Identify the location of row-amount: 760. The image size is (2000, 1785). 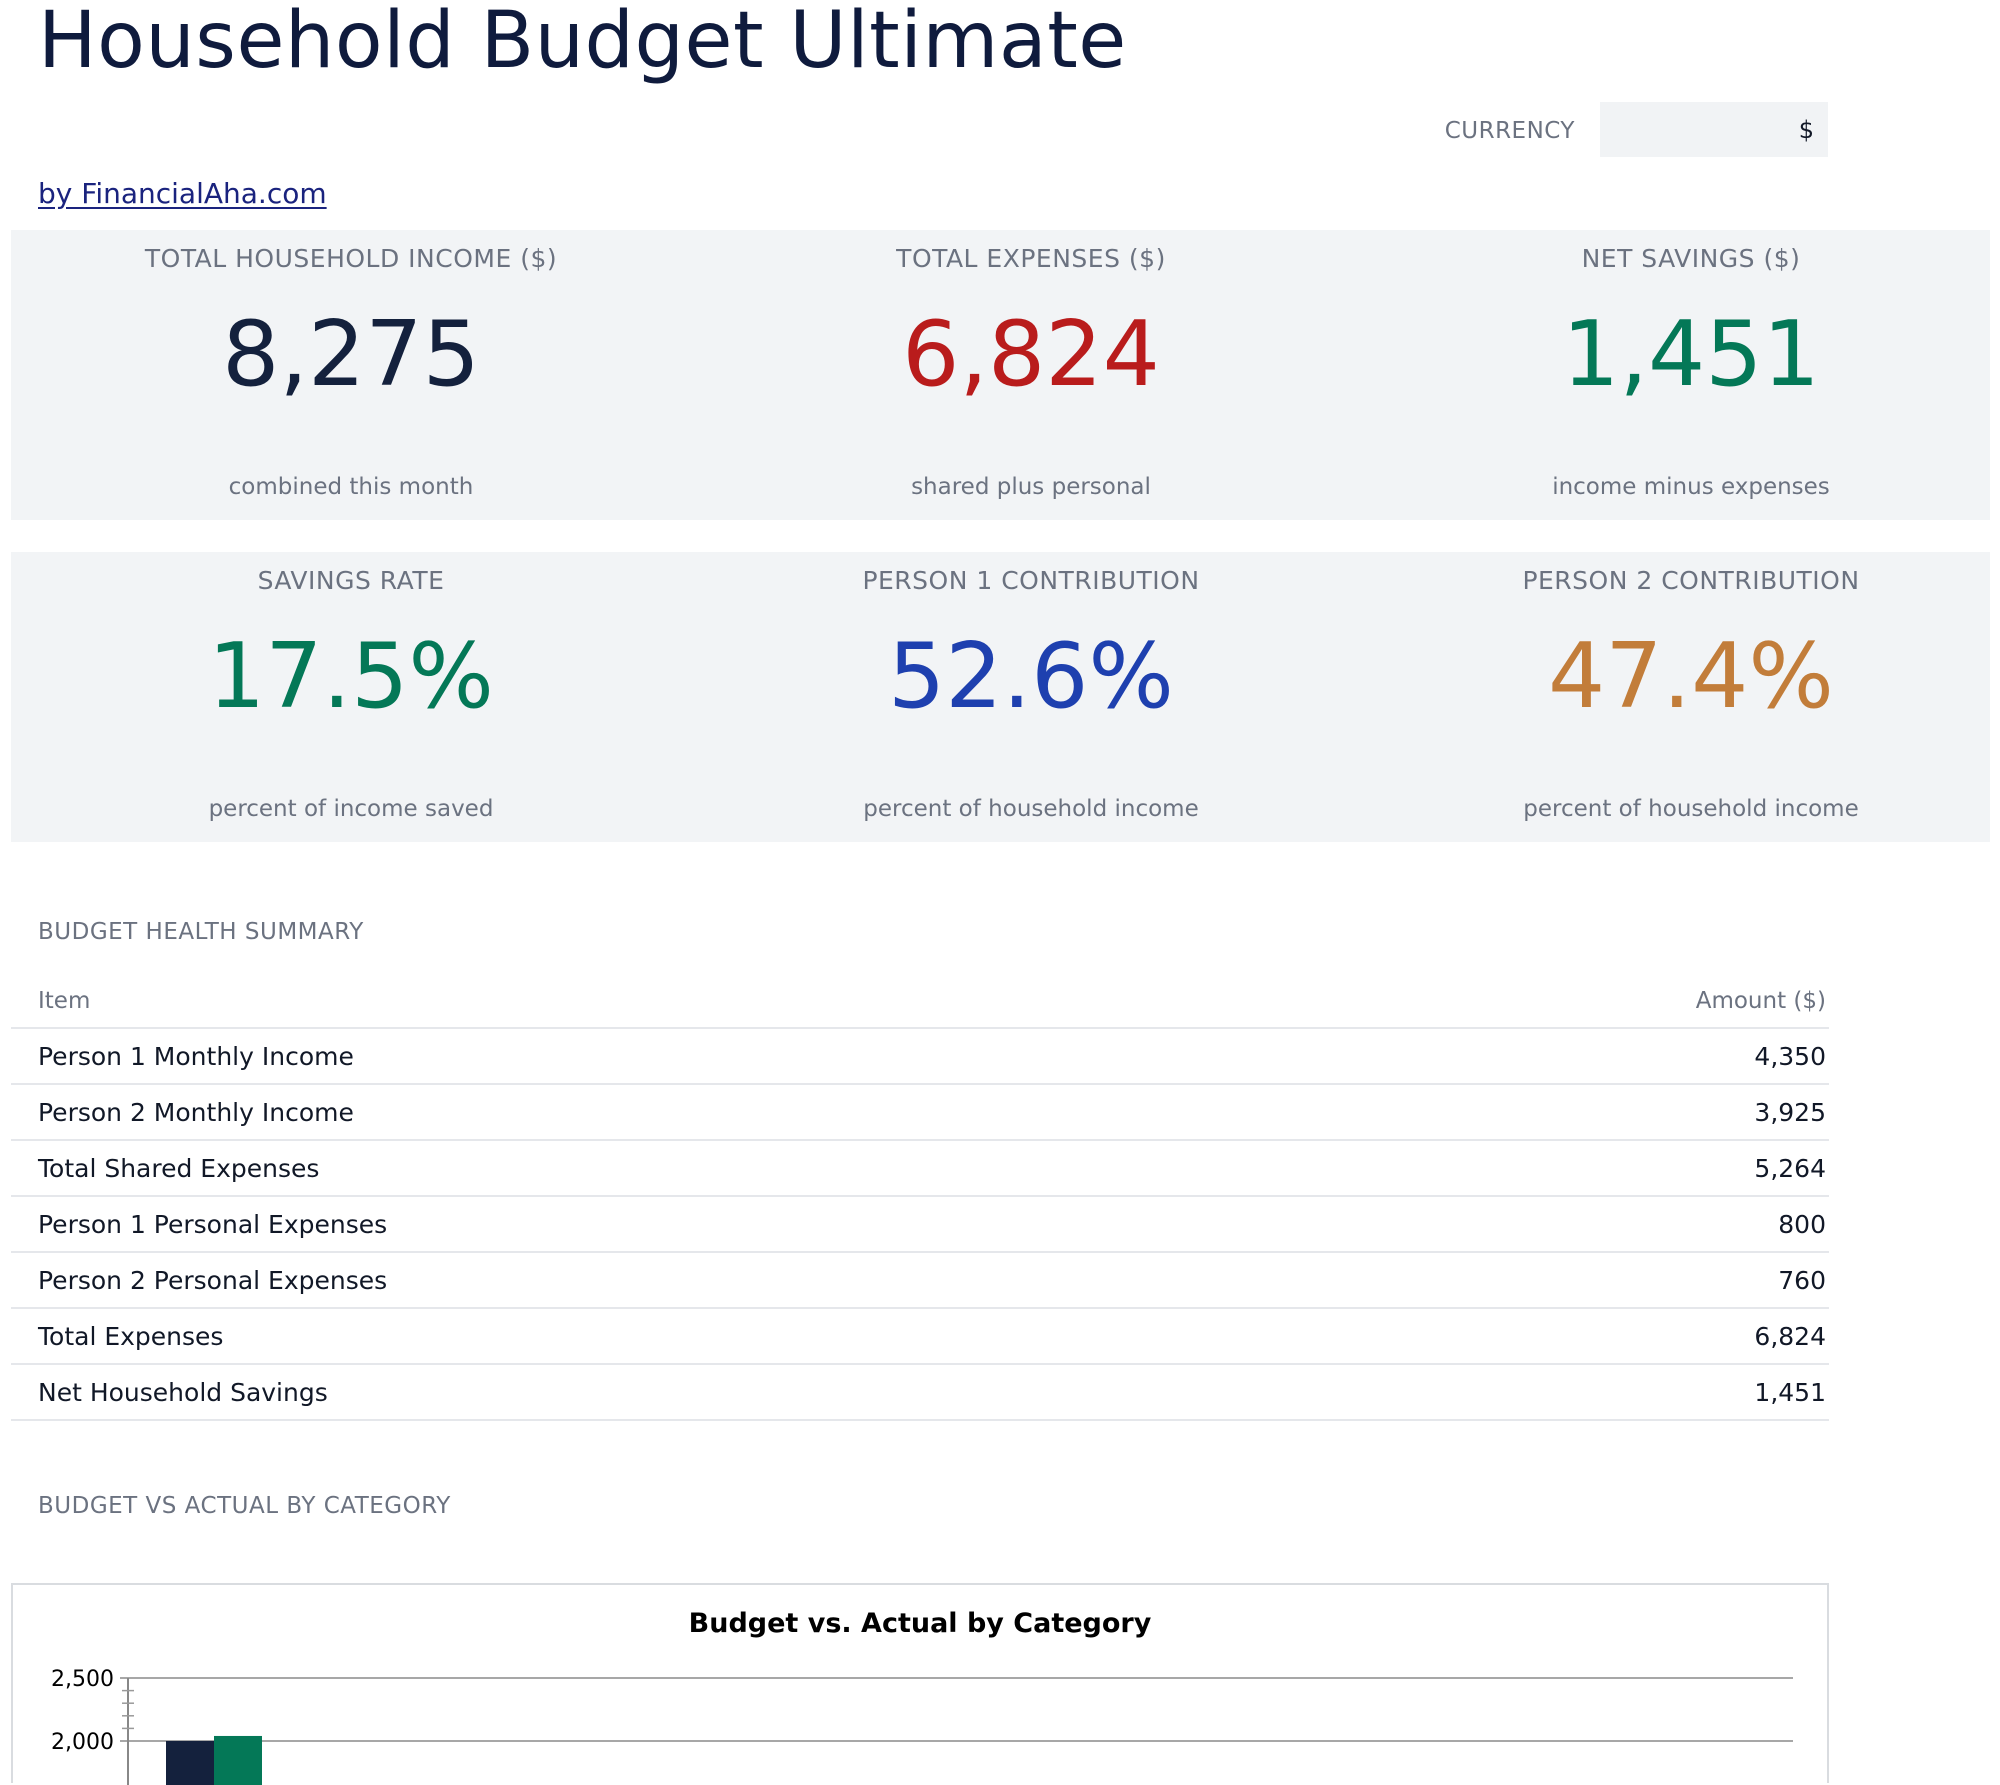
(1591, 1280).